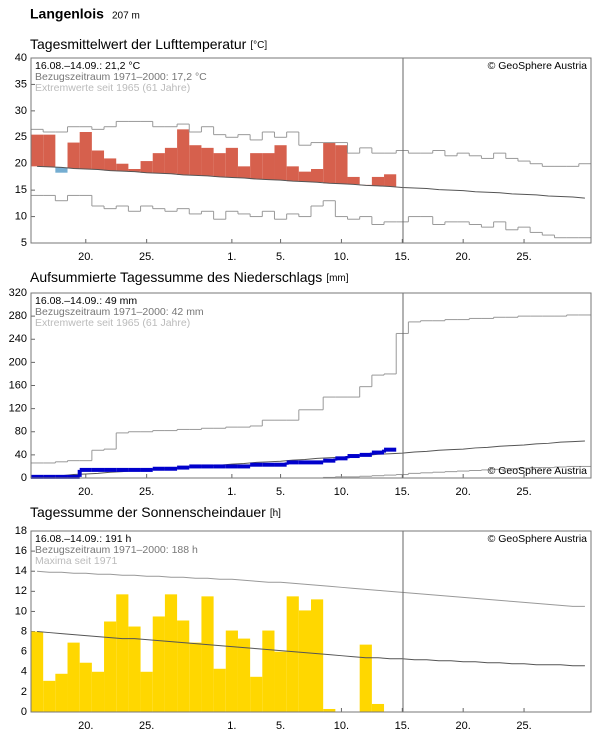 The image size is (596, 729). What do you see at coordinates (18, 293) in the screenshot?
I see `y-tick-label: 320` at bounding box center [18, 293].